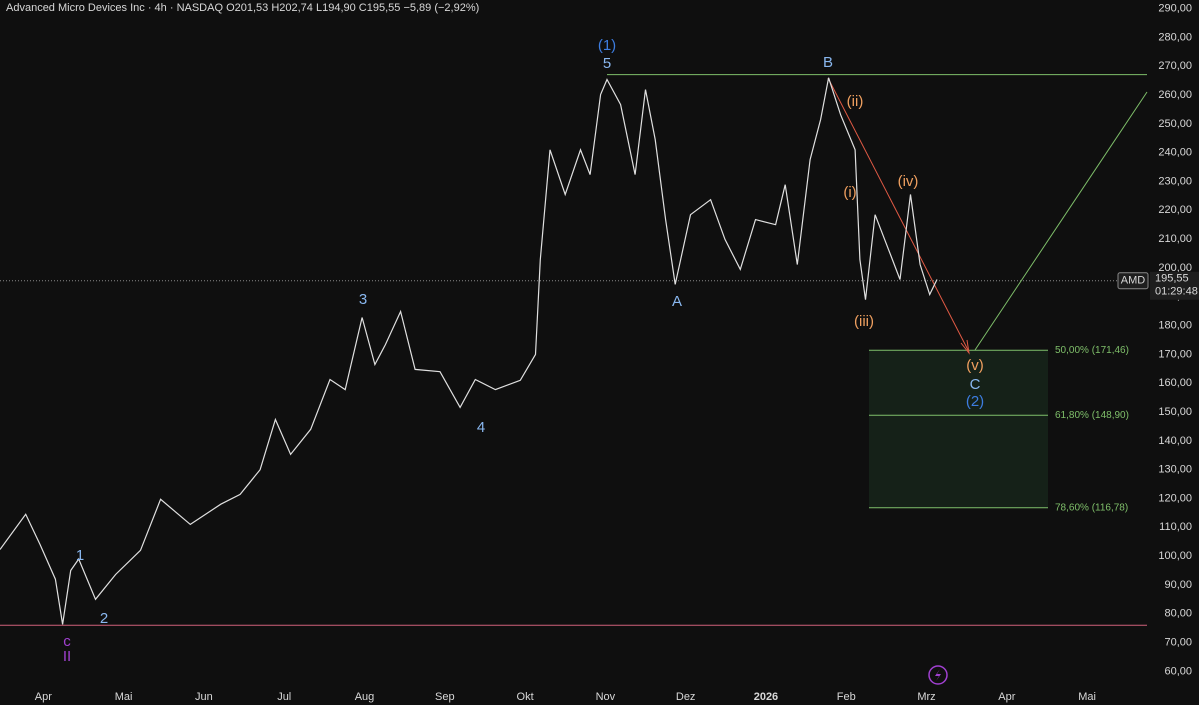 The width and height of the screenshot is (1199, 705). Describe the element at coordinates (1175, 441) in the screenshot. I see `y-tick-label: 140,00` at that location.